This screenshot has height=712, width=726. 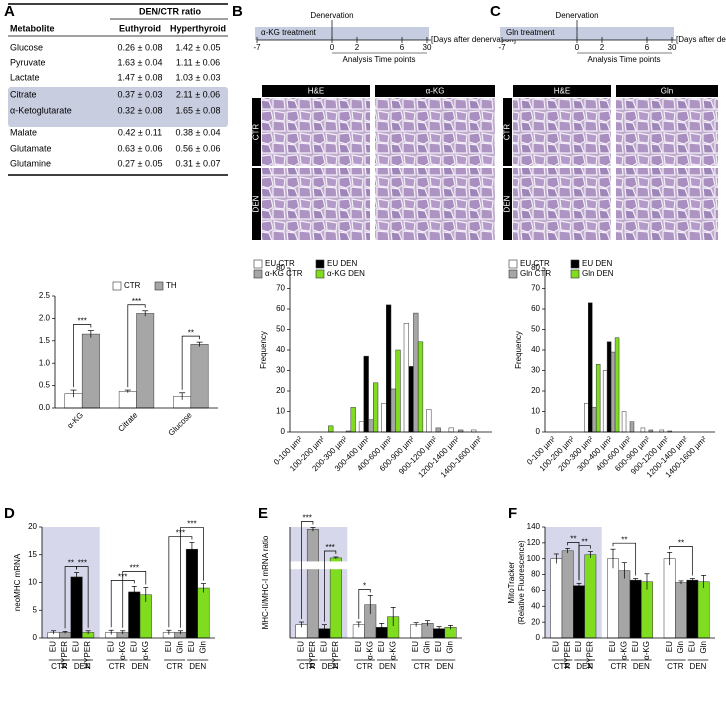 What do you see at coordinates (265, 582) in the screenshot?
I see `y-axis-title: MHC-II/MHC-I mRNA ratio` at bounding box center [265, 582].